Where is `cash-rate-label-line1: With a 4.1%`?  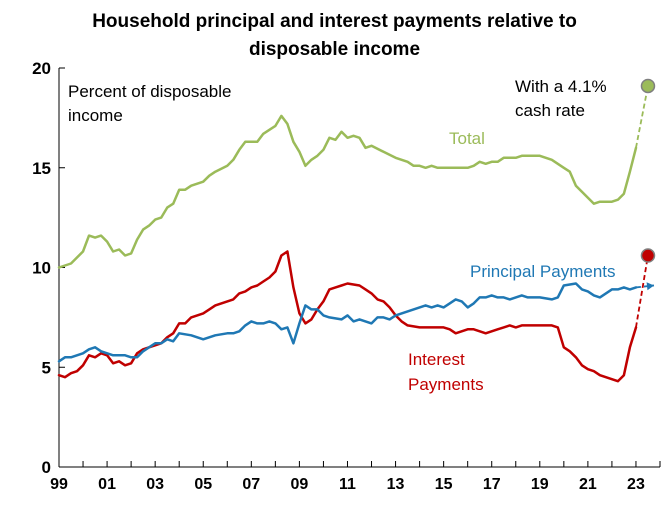 cash-rate-label-line1: With a 4.1% is located at coordinates (561, 86).